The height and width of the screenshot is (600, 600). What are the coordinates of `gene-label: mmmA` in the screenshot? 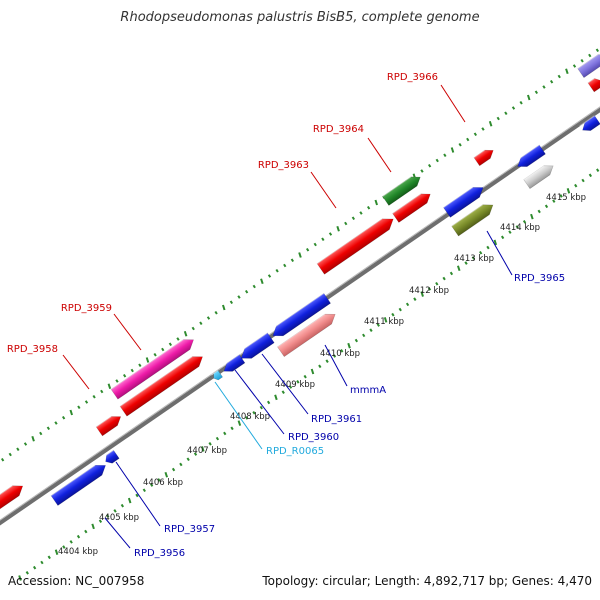 It's located at (368, 390).